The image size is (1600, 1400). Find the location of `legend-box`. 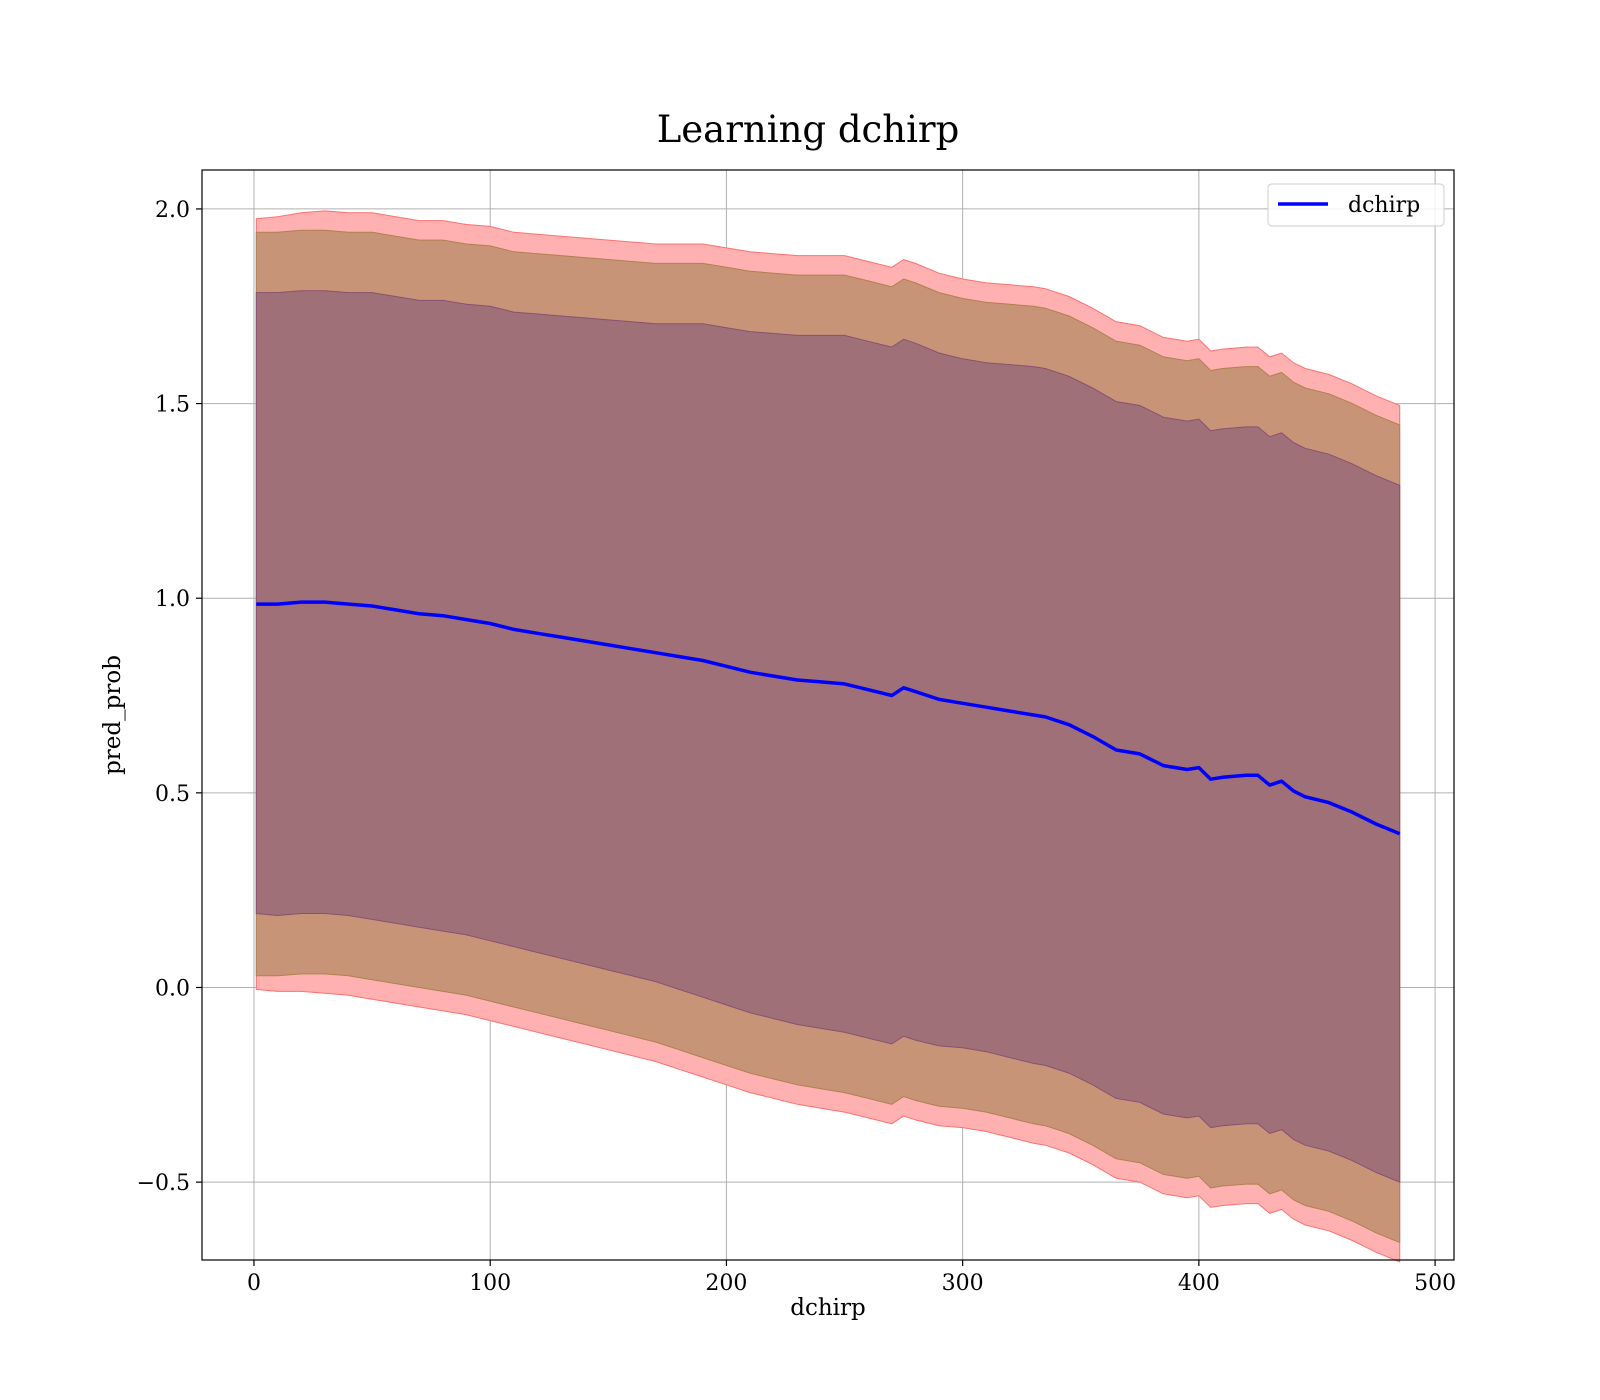

legend-box is located at coordinates (1356, 205).